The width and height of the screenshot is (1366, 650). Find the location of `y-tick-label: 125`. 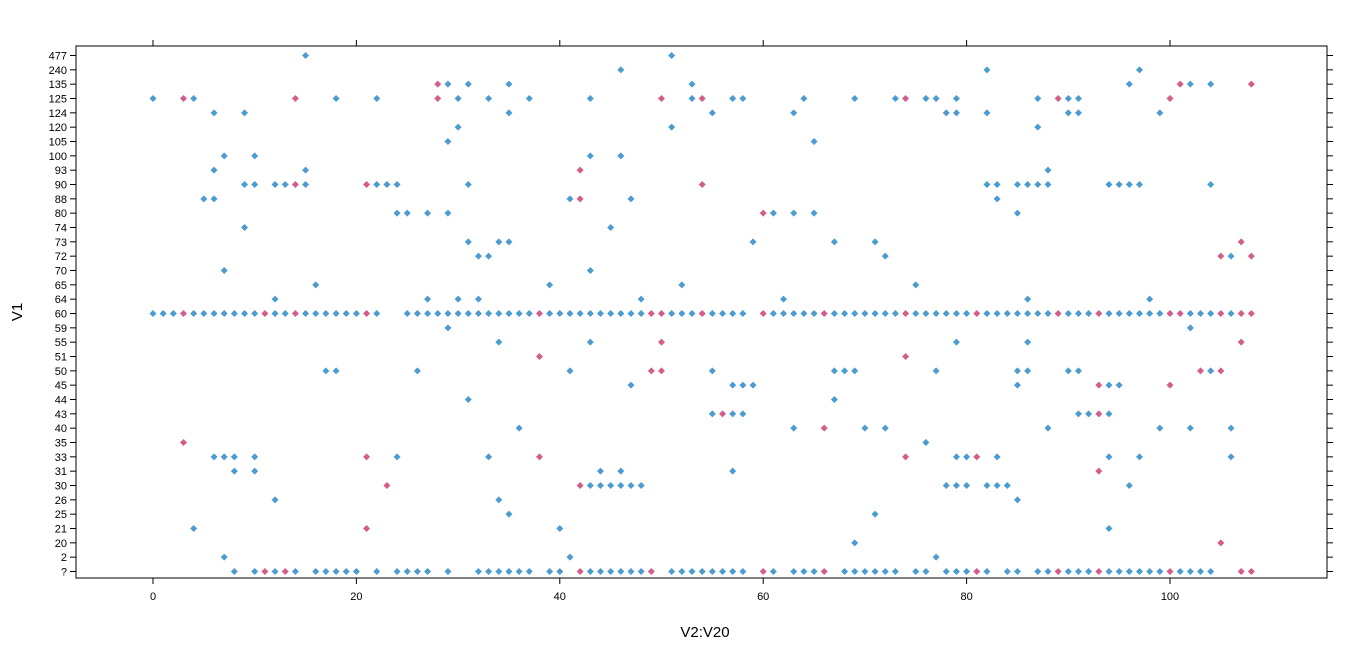

y-tick-label: 125 is located at coordinates (58, 100).